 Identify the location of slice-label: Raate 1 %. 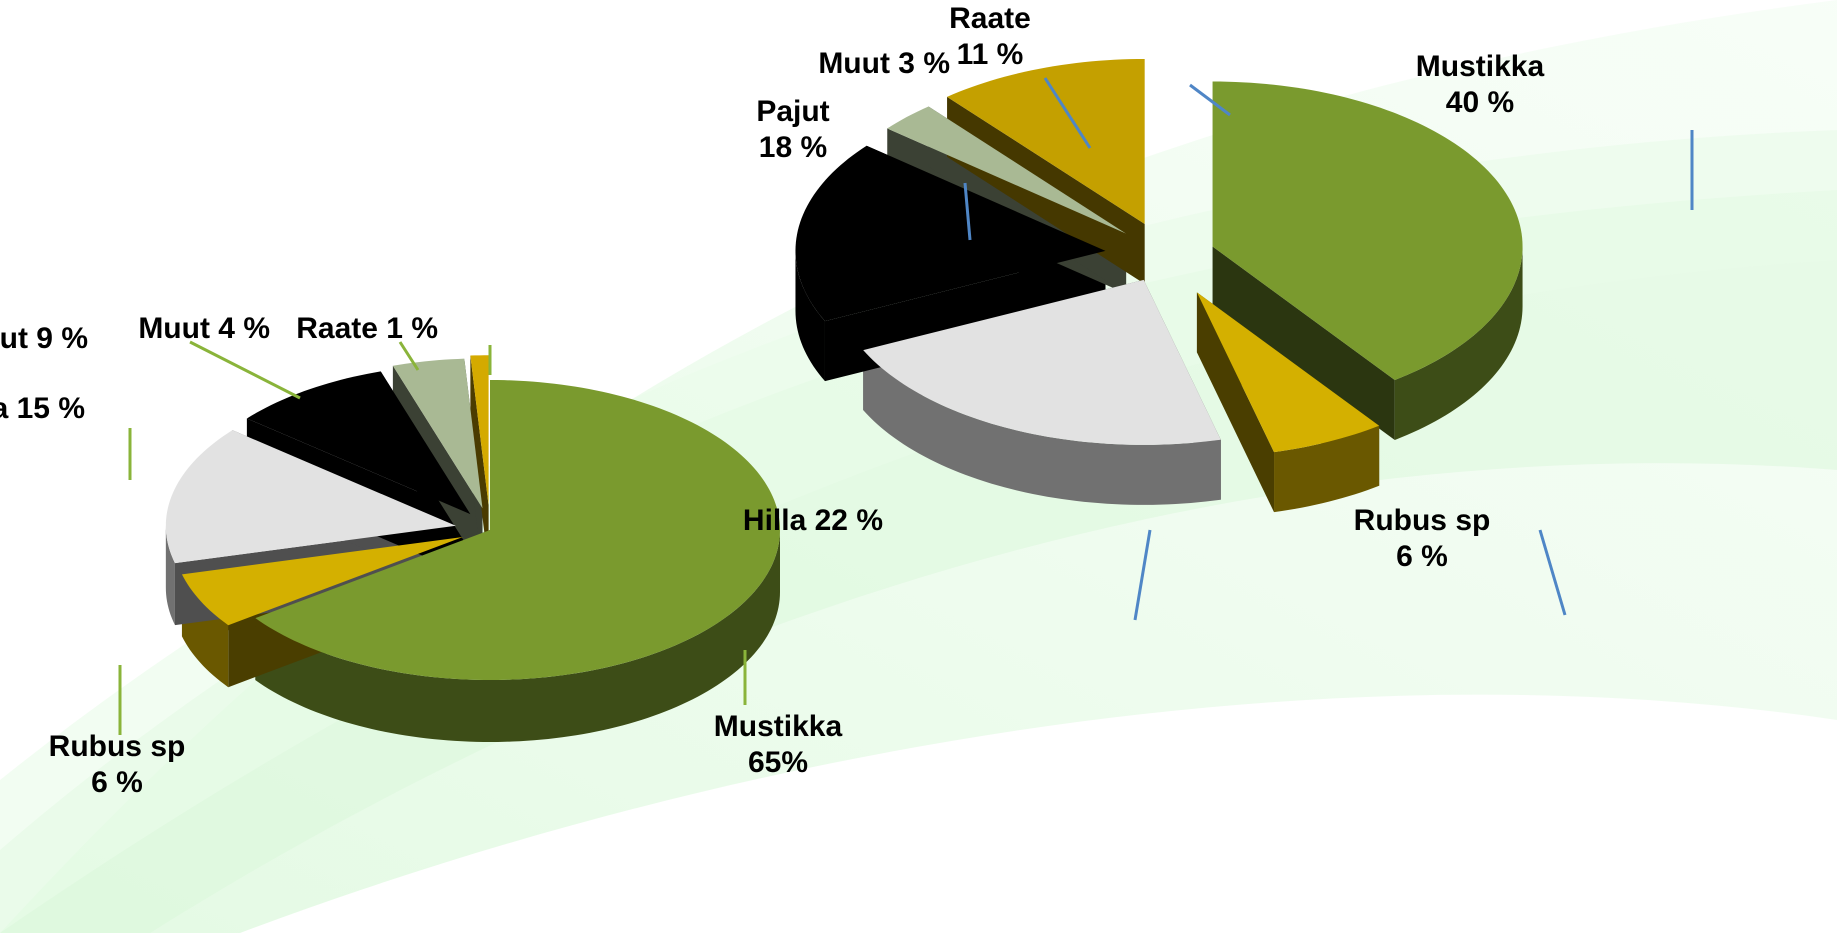
(367, 328).